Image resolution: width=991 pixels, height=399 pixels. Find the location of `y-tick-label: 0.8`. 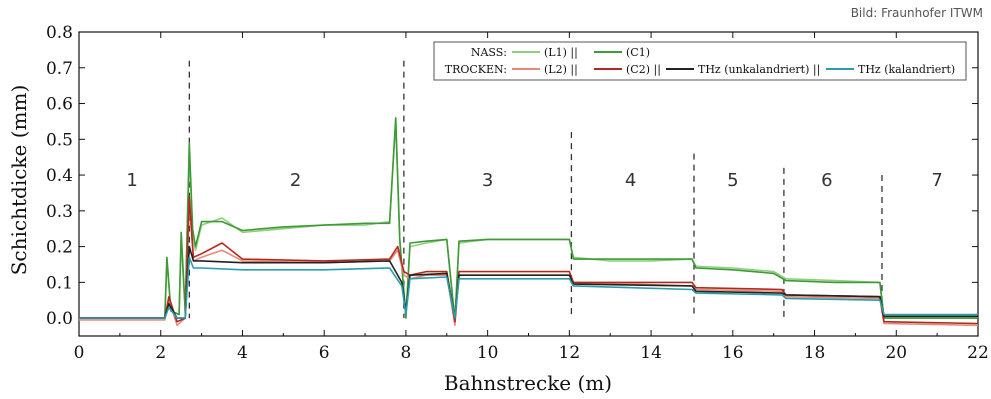

y-tick-label: 0.8 is located at coordinates (59, 33).